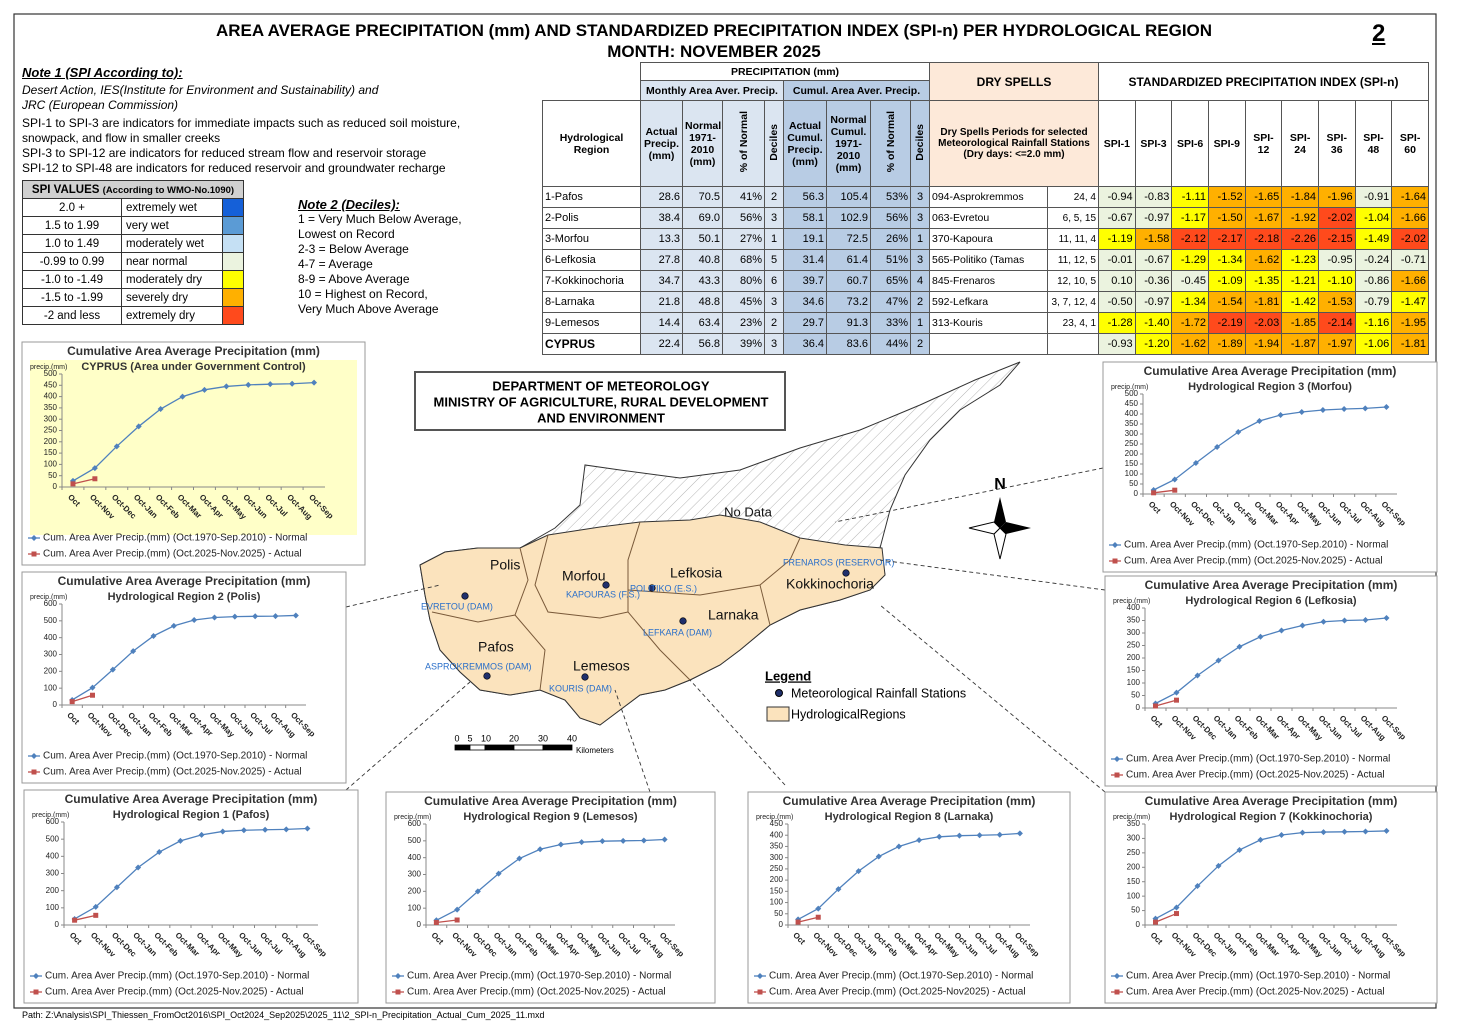  I want to click on spi-cell: -1.96, so click(1336, 197).